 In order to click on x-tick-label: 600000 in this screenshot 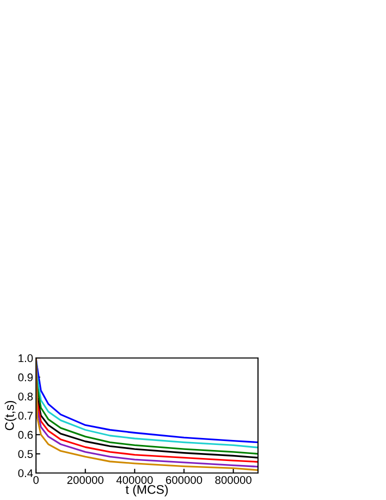, I will do `click(184, 480)`.